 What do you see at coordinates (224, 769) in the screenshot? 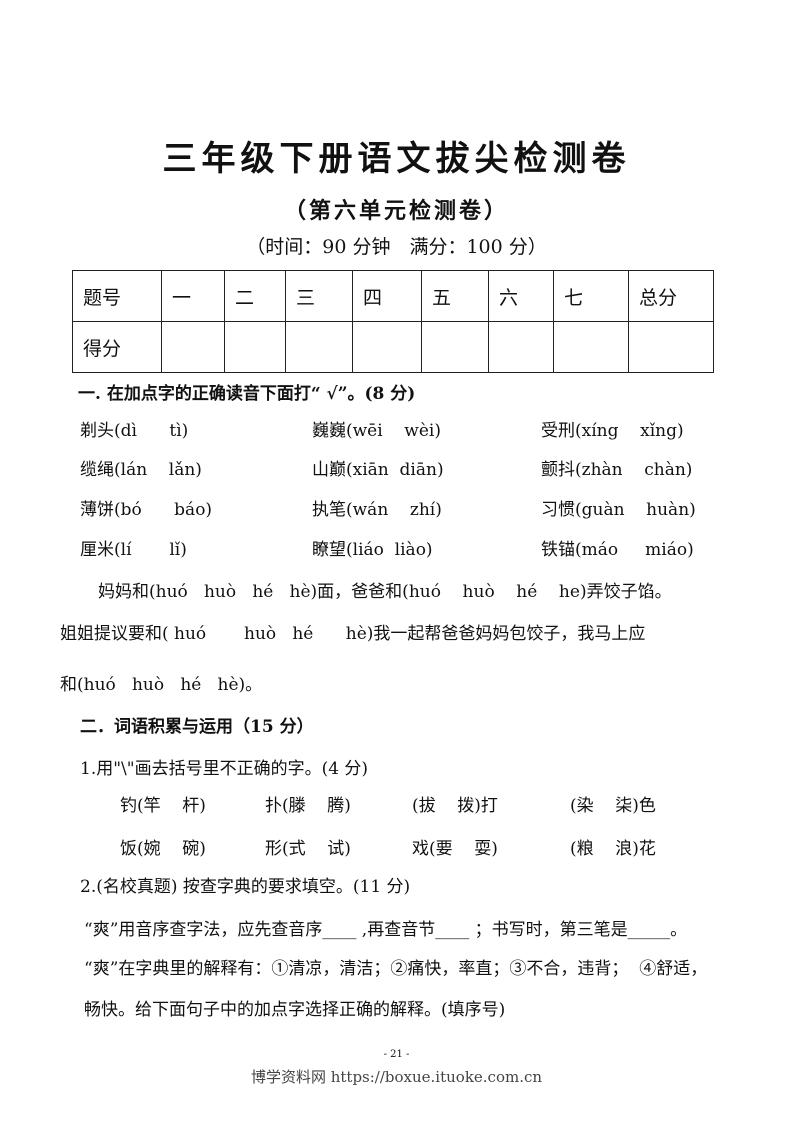
I see `question: 1.用"\"画去括号里不正确的字。(4 分)` at bounding box center [224, 769].